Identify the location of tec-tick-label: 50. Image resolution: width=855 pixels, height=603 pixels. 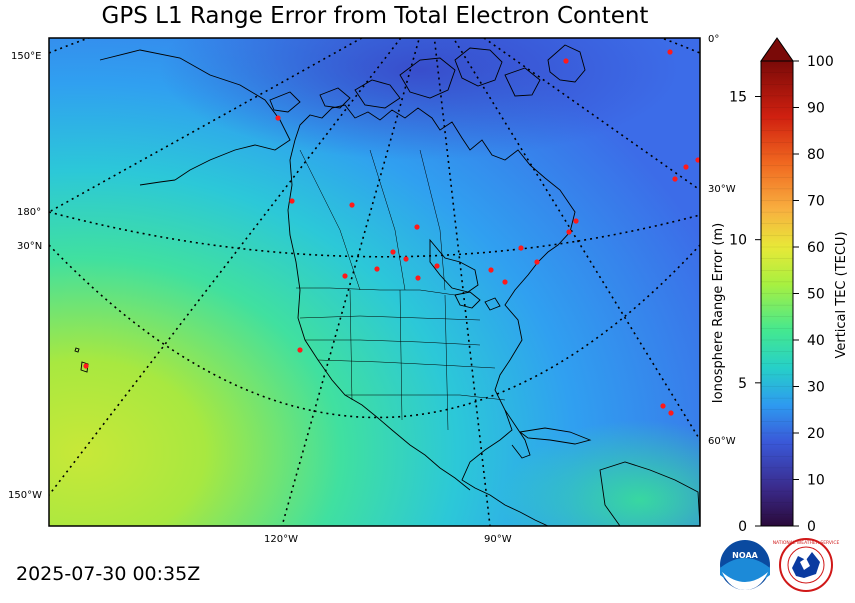
(816, 295).